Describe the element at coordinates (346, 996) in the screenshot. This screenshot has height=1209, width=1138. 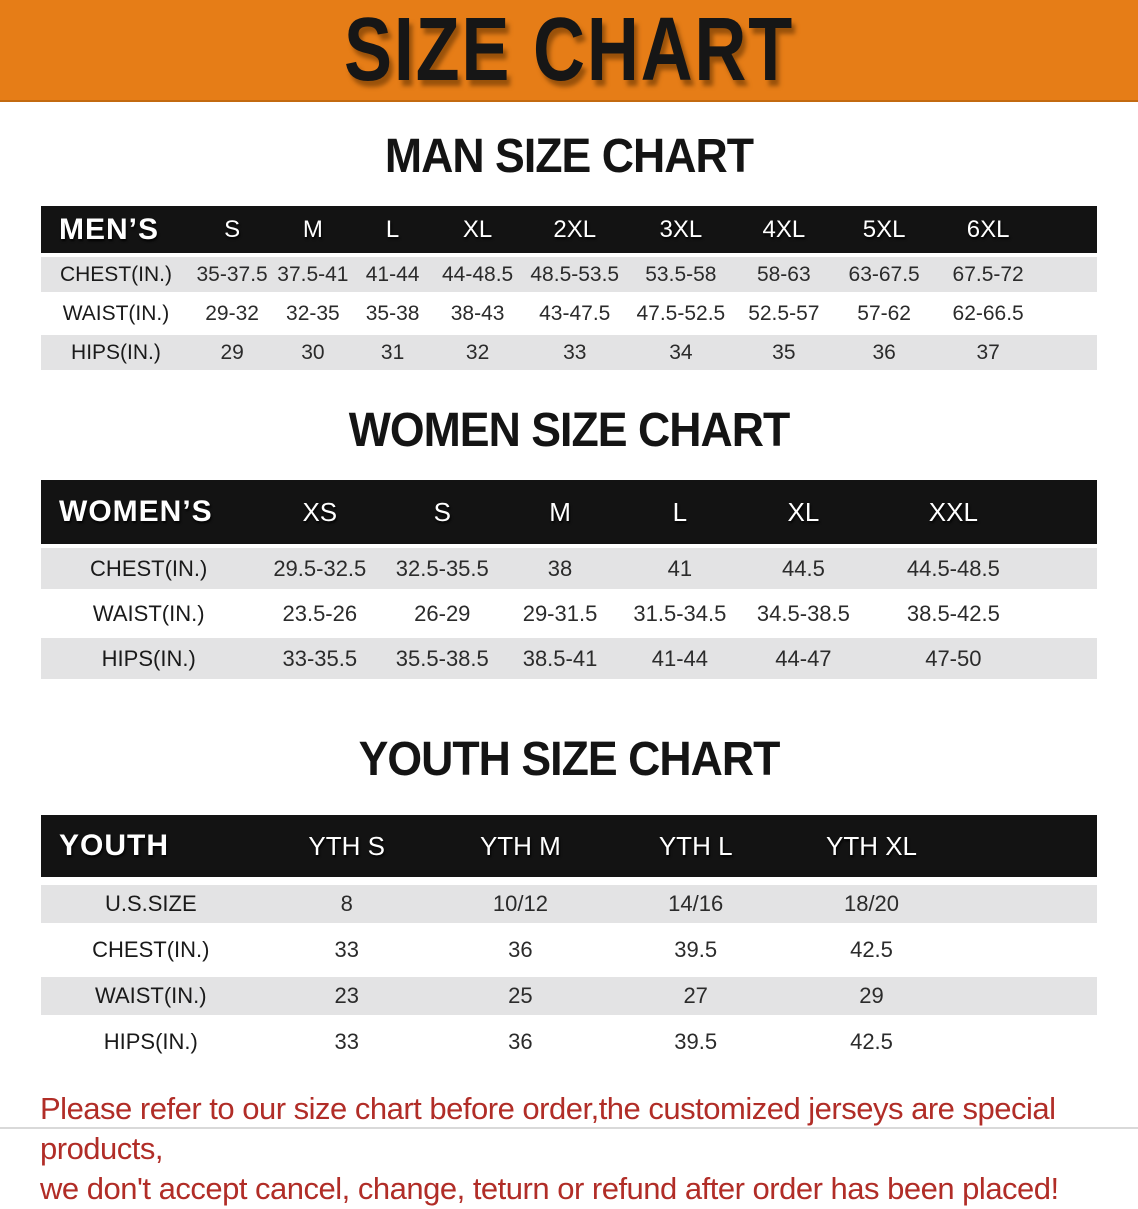
I see `size-value-cell: 23` at that location.